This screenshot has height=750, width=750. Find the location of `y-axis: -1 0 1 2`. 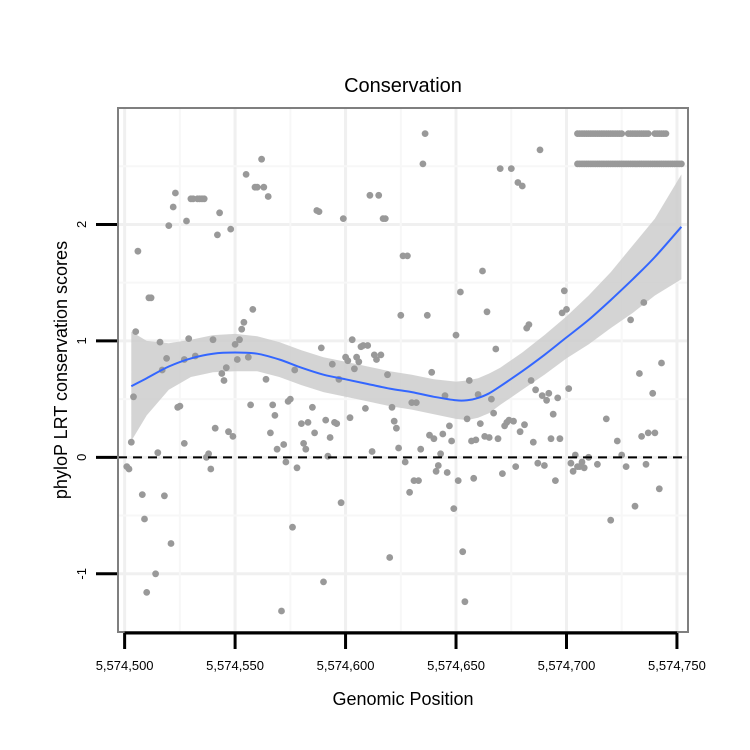

y-axis: -1 0 1 2 is located at coordinates (95, 400).